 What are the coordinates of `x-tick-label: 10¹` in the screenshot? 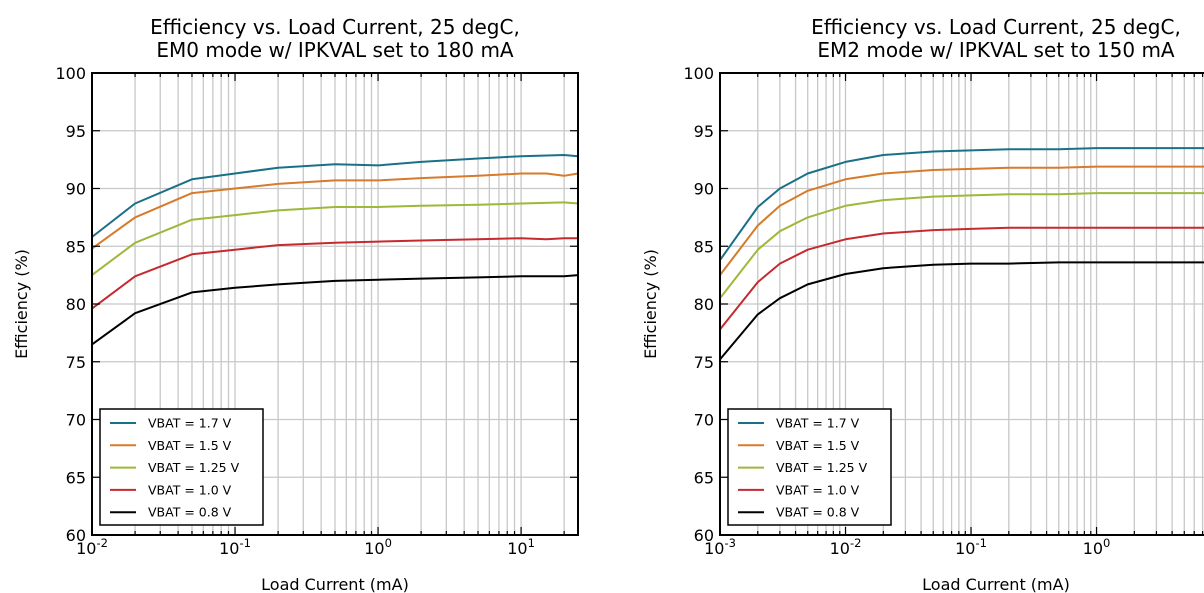 It's located at (521, 547).